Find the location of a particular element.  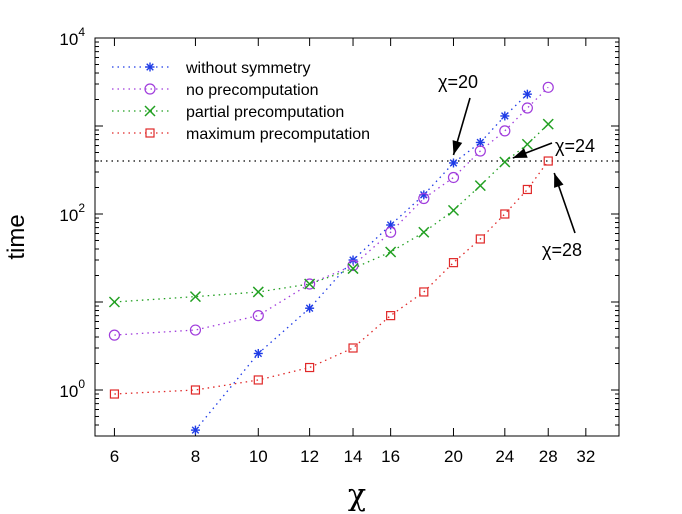

x-tick-label: 28 is located at coordinates (548, 456).